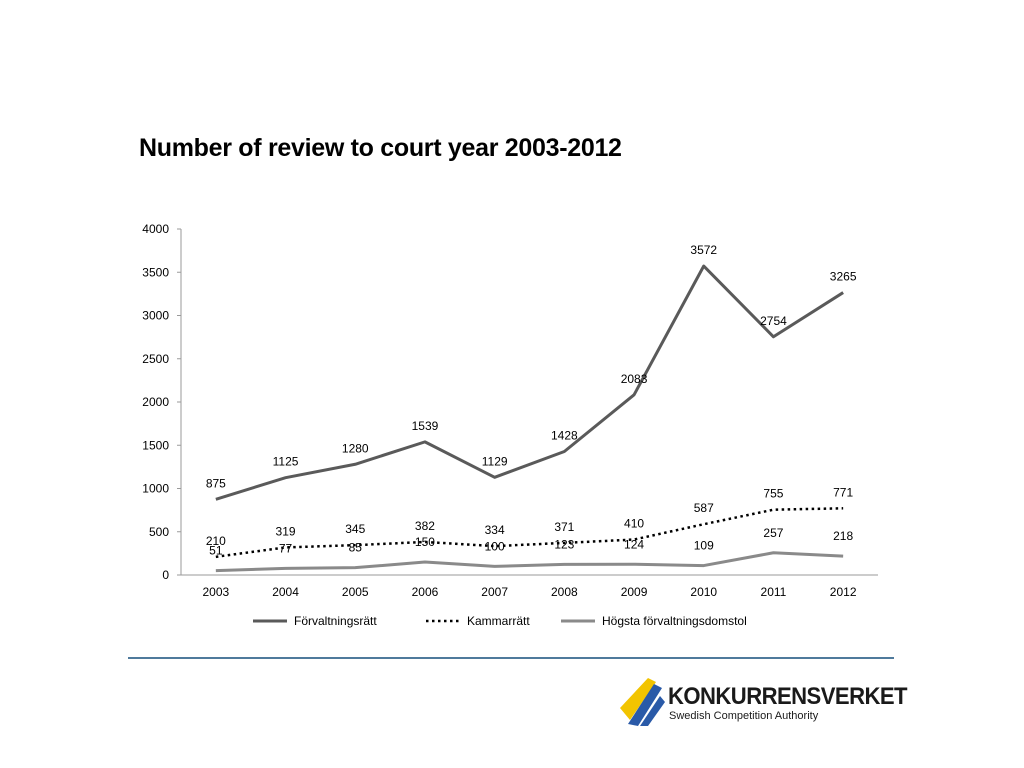 This screenshot has height=768, width=1024. What do you see at coordinates (159, 532) in the screenshot?
I see `y-tick-label: 500` at bounding box center [159, 532].